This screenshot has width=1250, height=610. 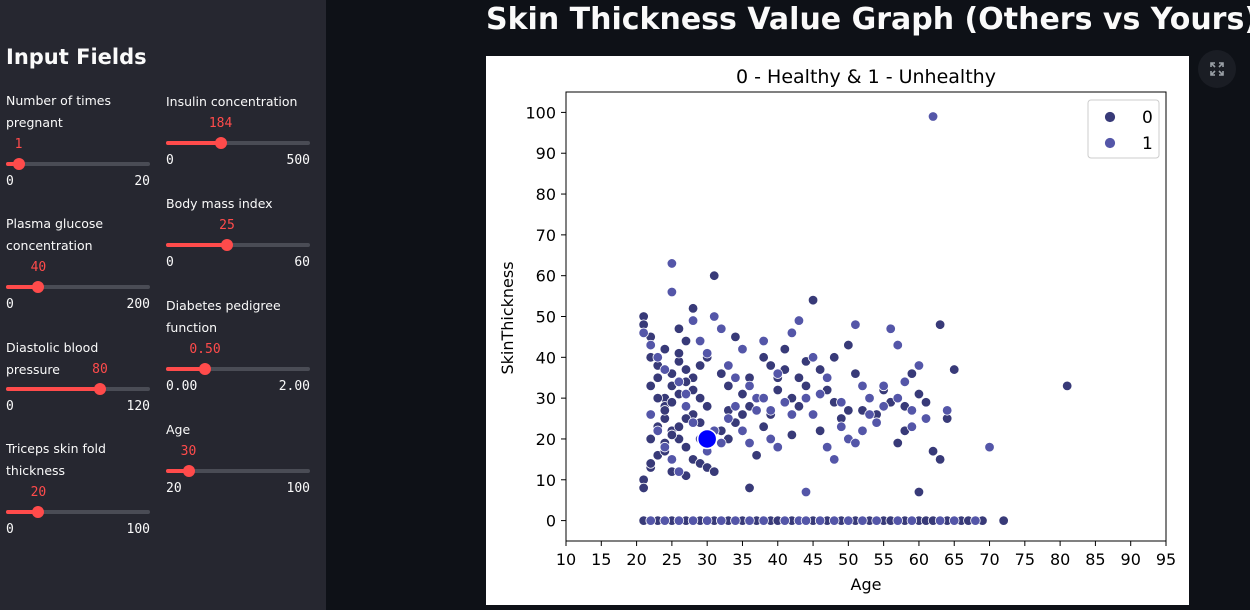 I want to click on slider-value: 0.50, so click(x=205, y=349).